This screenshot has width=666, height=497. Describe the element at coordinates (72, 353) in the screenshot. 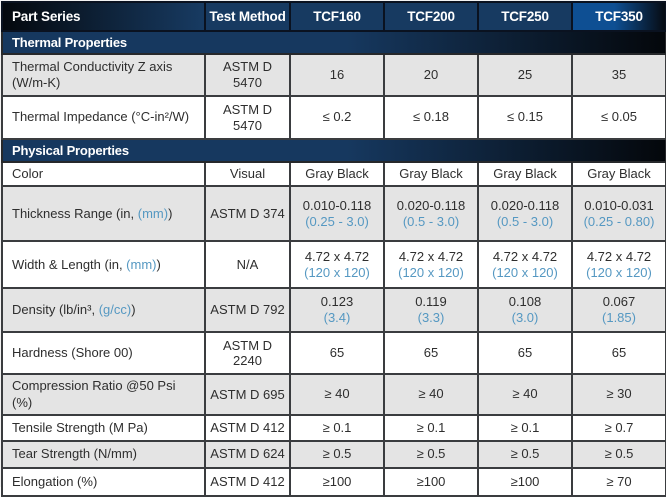

I see `property-label-part: Hardness (Shore 00)` at that location.